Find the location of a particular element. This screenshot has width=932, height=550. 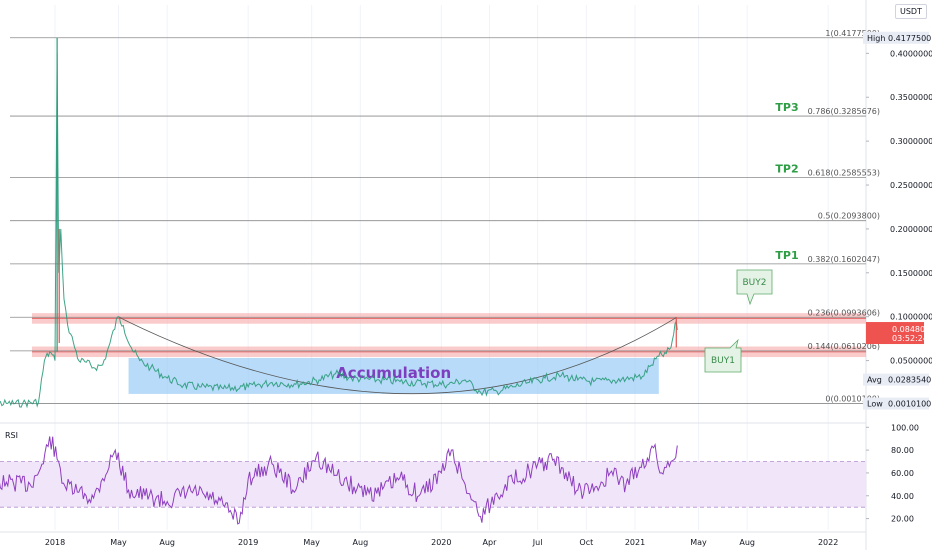

fib-label: 0(0.0010100) is located at coordinates (852, 399).